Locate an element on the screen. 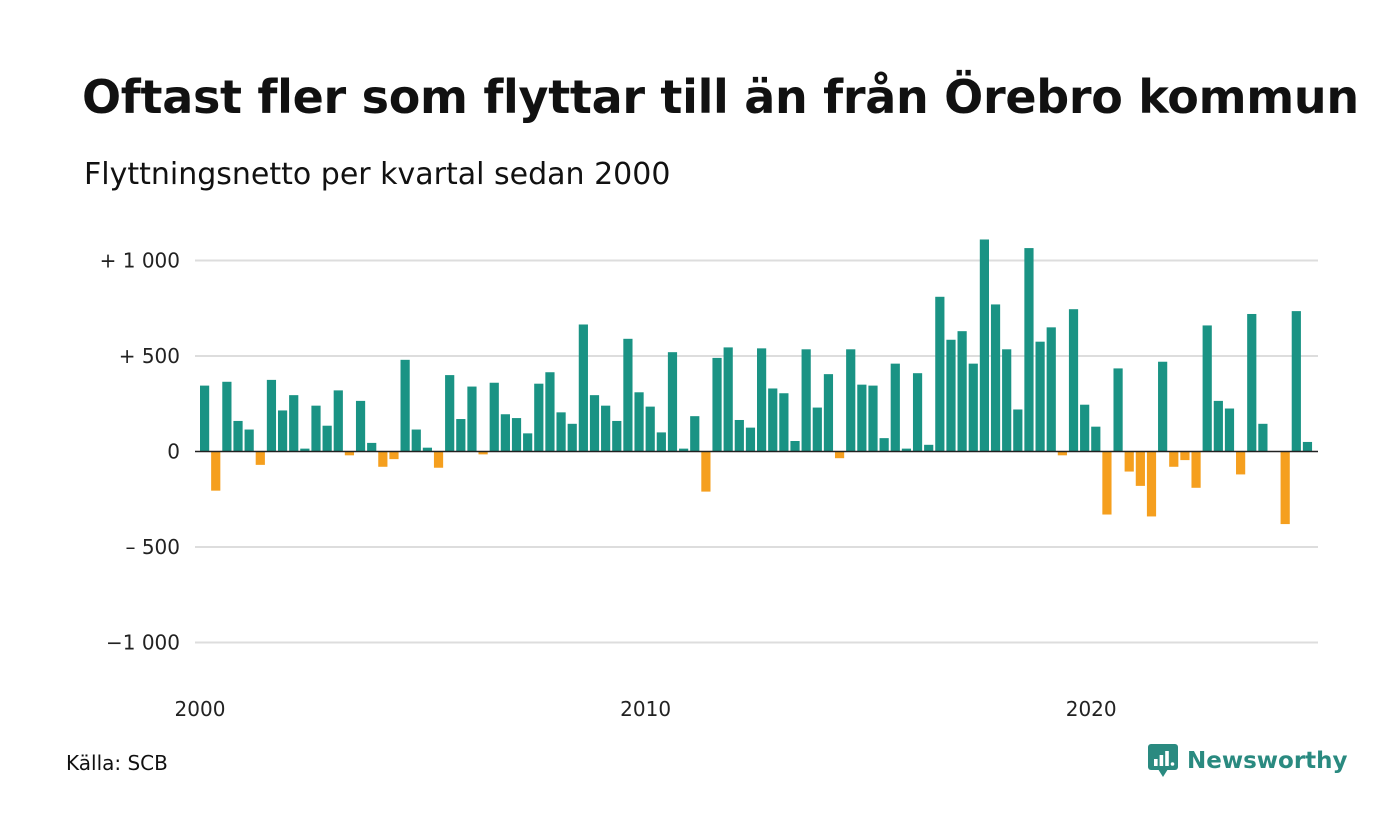 The width and height of the screenshot is (1400, 840). brand-name: Newsworthy is located at coordinates (1267, 761).